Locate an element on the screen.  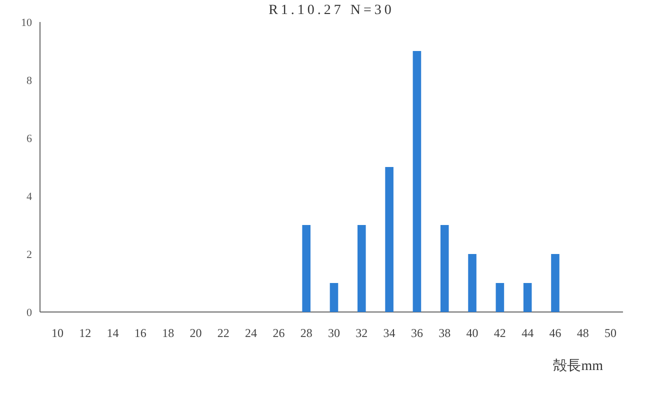
x-tick-label: 28 is located at coordinates (306, 333).